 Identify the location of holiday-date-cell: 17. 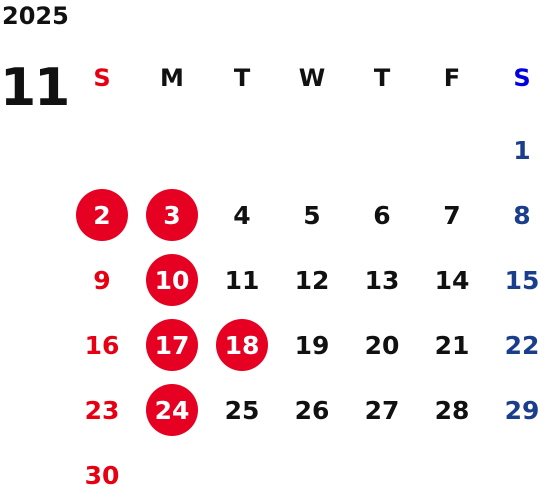
(172, 345).